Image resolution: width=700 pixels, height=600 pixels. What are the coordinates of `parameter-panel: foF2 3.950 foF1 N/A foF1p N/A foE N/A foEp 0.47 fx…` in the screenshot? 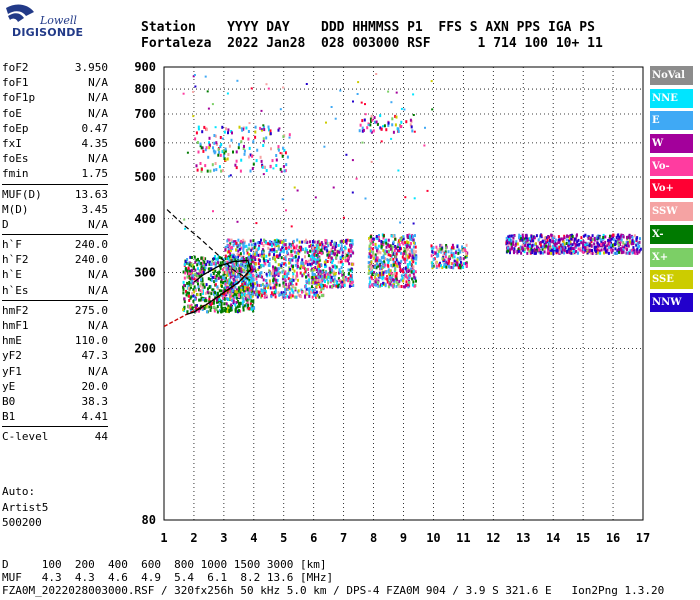 It's located at (55, 252).